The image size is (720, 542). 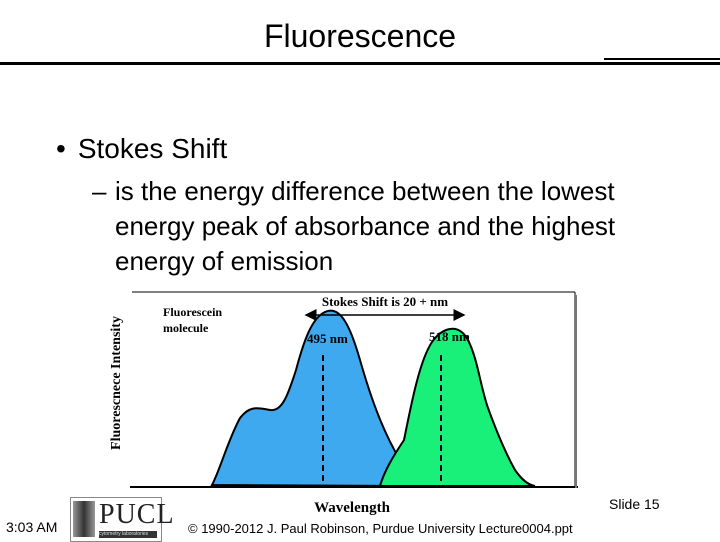 I want to click on bullet-item: • Stokes Shift, so click(x=142, y=148).